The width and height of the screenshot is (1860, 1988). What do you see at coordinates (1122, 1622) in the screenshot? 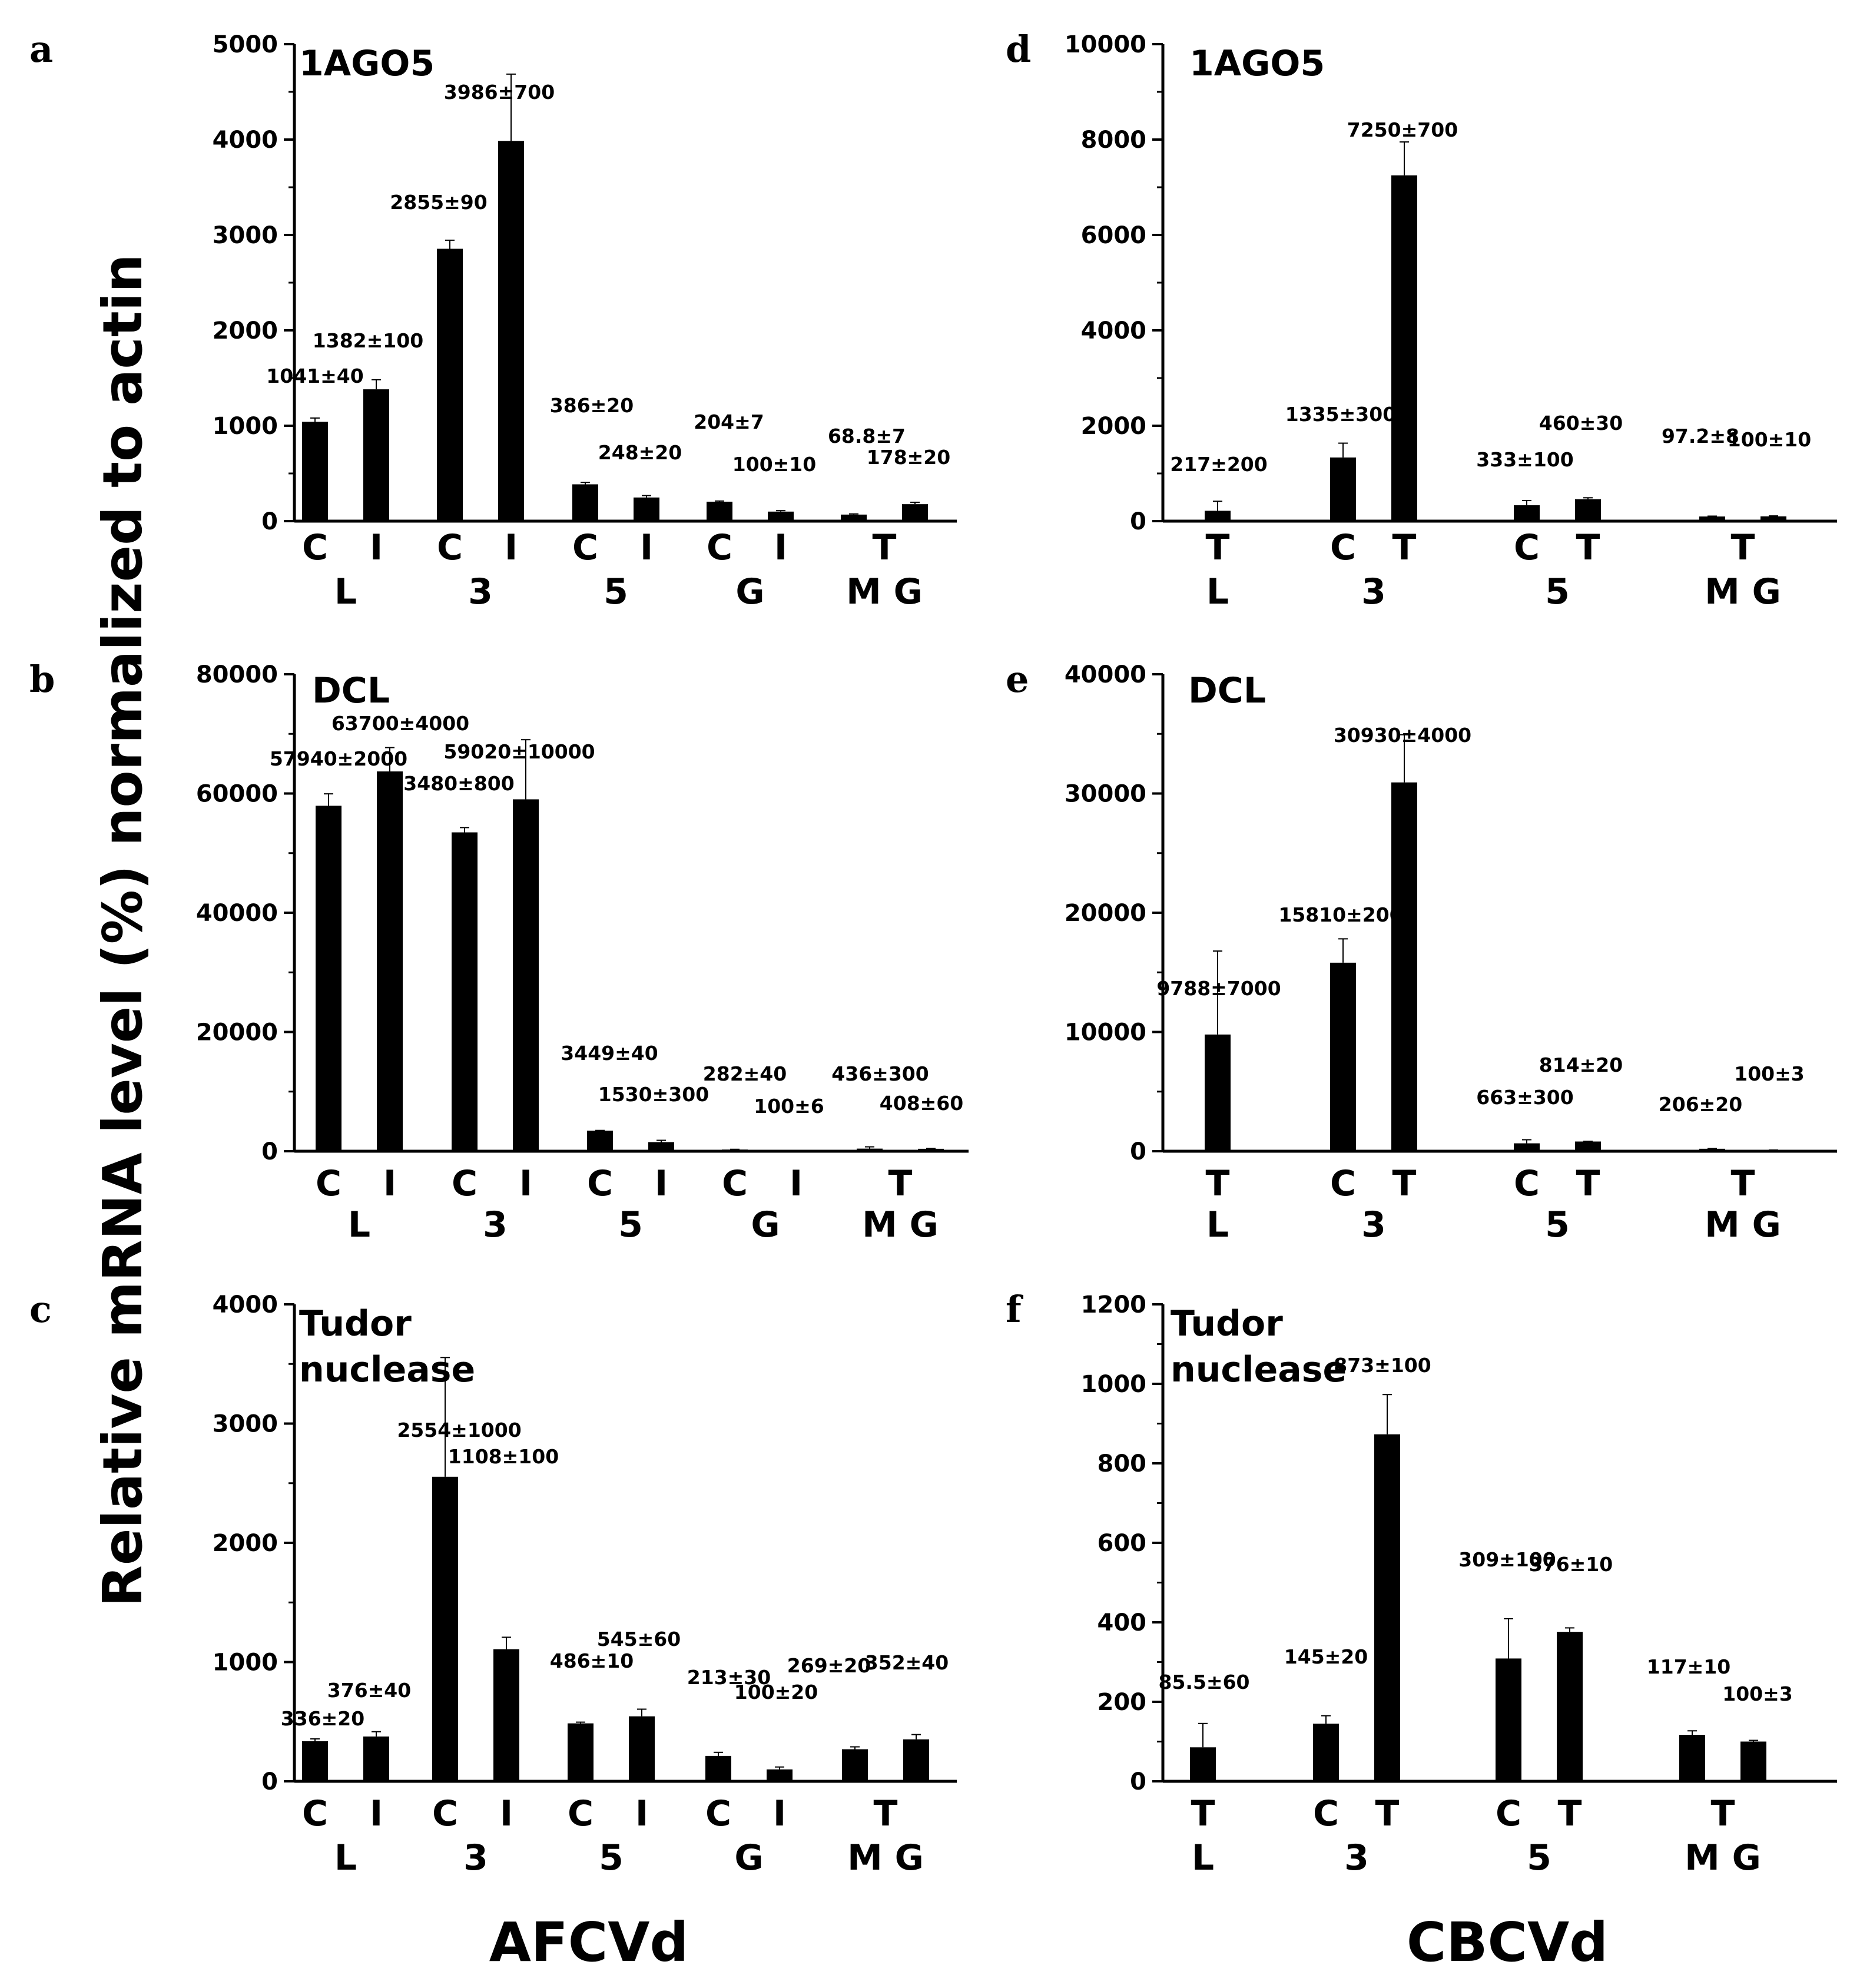
I see `y-tick-label: 400` at bounding box center [1122, 1622].